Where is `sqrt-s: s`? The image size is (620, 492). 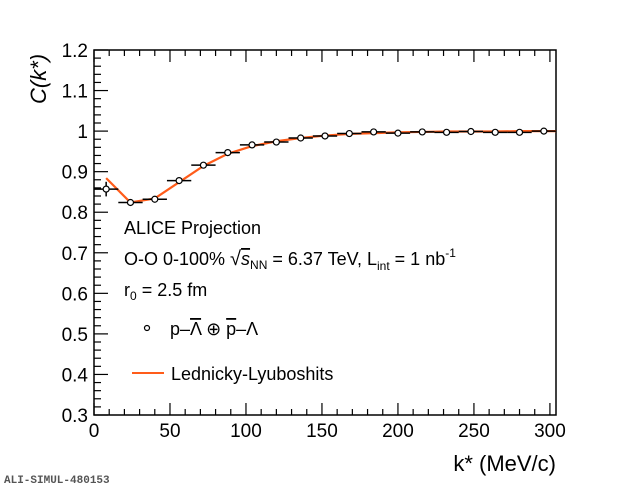 sqrt-s: s is located at coordinates (245, 259).